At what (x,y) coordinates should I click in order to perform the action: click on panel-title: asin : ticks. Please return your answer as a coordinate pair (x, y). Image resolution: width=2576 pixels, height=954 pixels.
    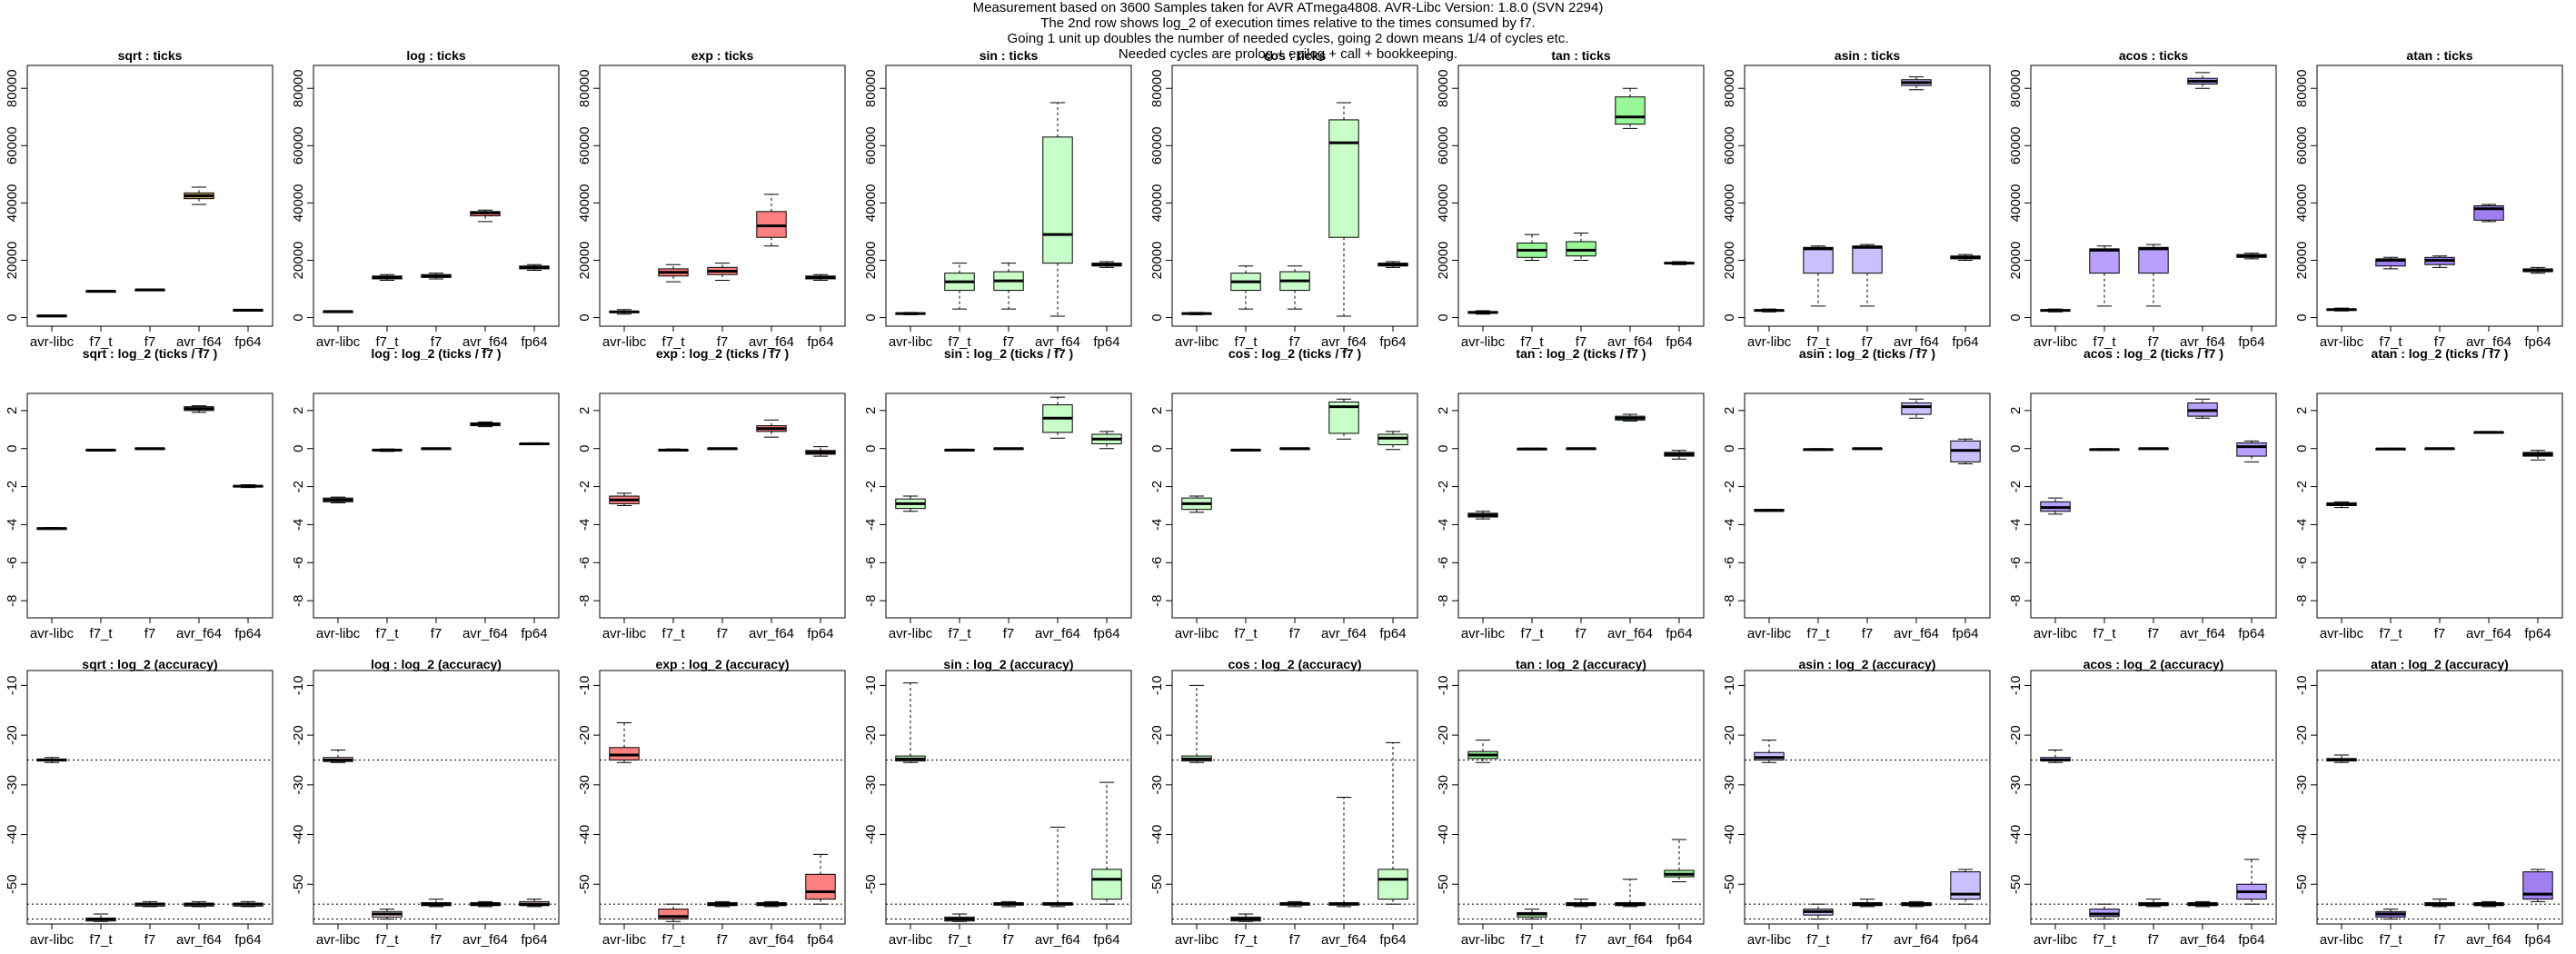
    Looking at the image, I should click on (1868, 55).